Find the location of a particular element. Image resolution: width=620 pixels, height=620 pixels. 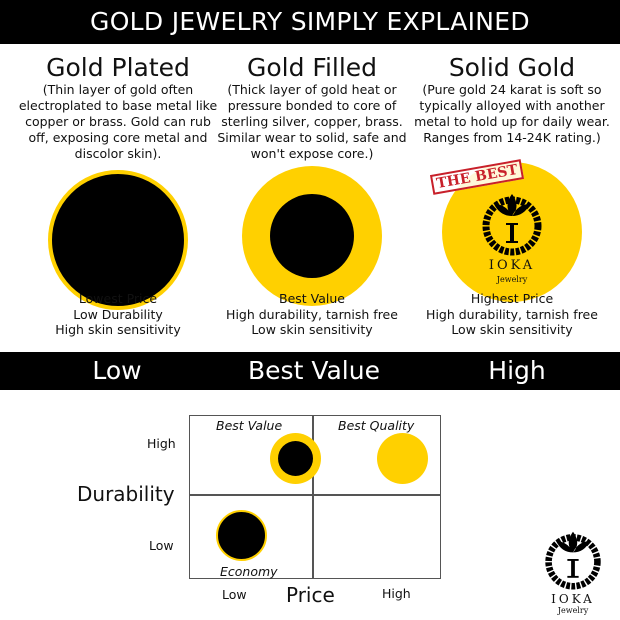

value-band: Low Best Value High is located at coordinates (310, 371).